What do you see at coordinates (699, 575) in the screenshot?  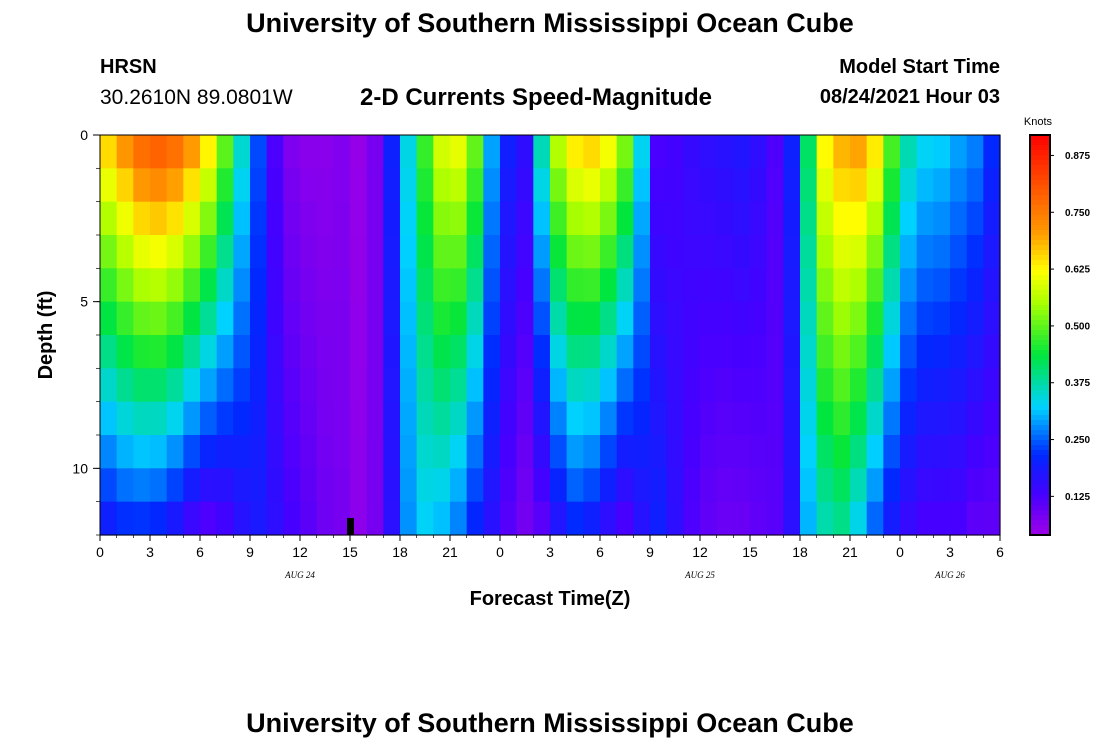 I see `date-label: AUG 25` at bounding box center [699, 575].